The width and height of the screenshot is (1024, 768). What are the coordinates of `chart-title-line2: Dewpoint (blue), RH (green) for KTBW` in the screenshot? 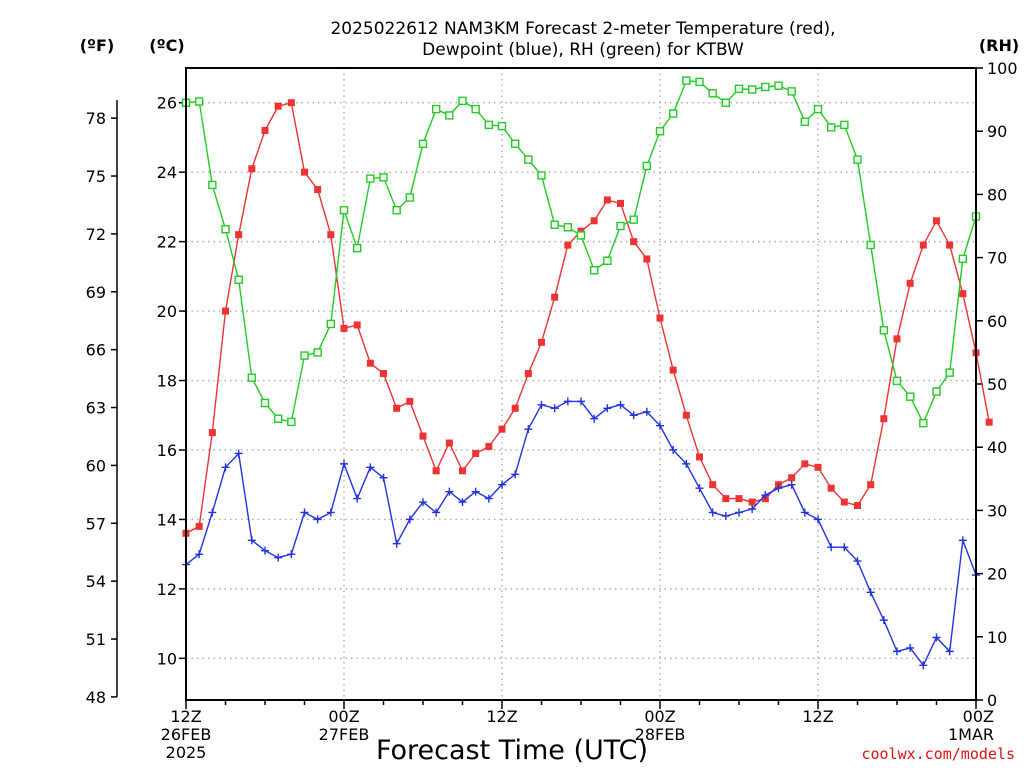 It's located at (583, 50).